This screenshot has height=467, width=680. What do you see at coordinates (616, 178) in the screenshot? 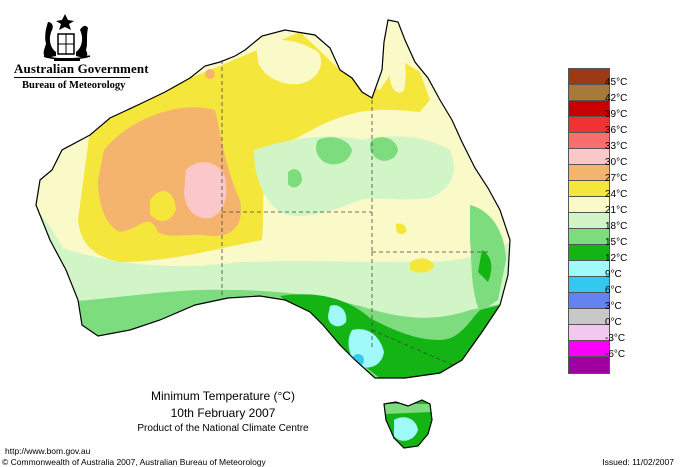
I see `legend-tick-label: 27°C` at bounding box center [616, 178].